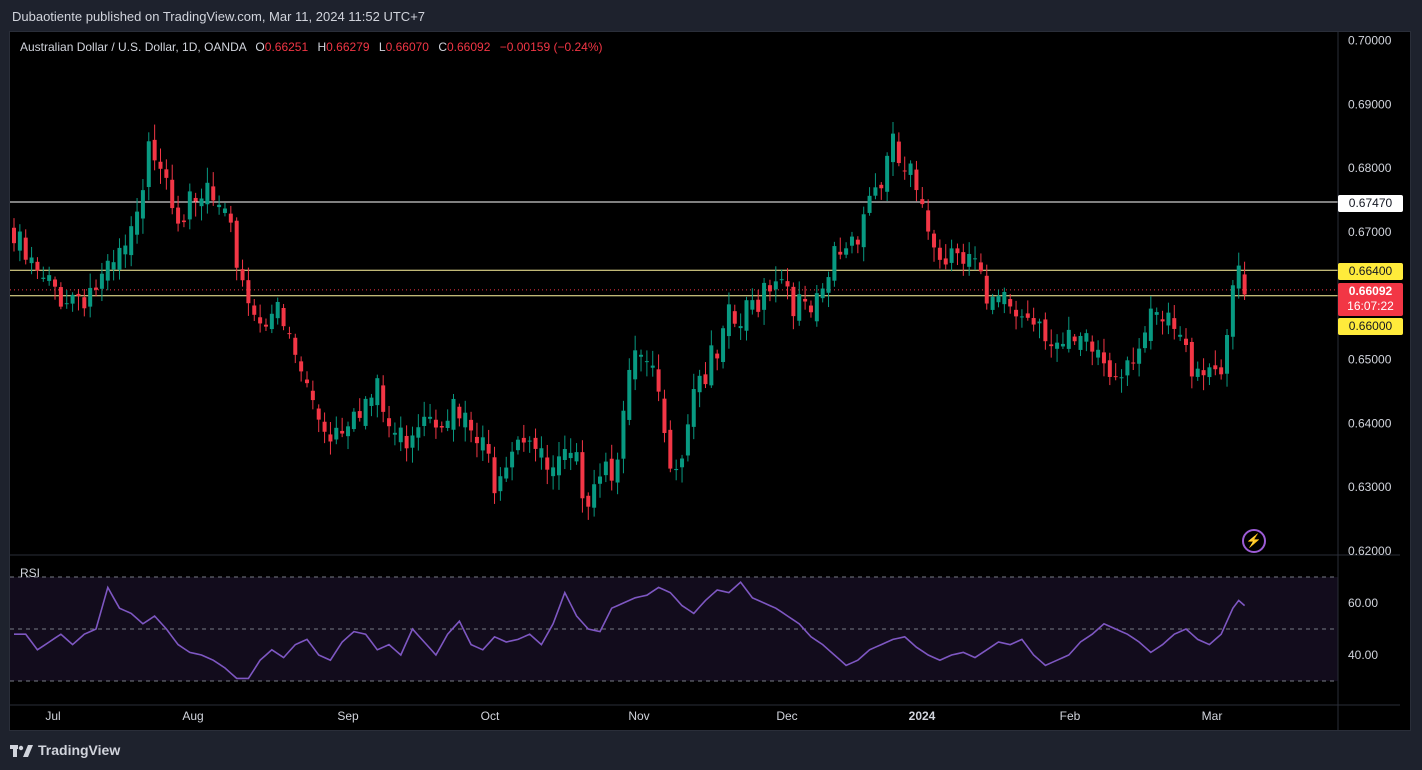 This screenshot has height=770, width=1422. I want to click on last-price-value: 0.66092, so click(1370, 291).